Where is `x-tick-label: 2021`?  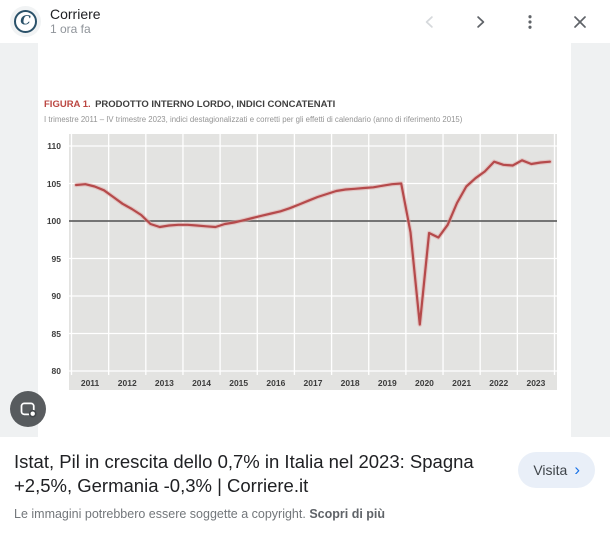
x-tick-label: 2021 is located at coordinates (462, 383).